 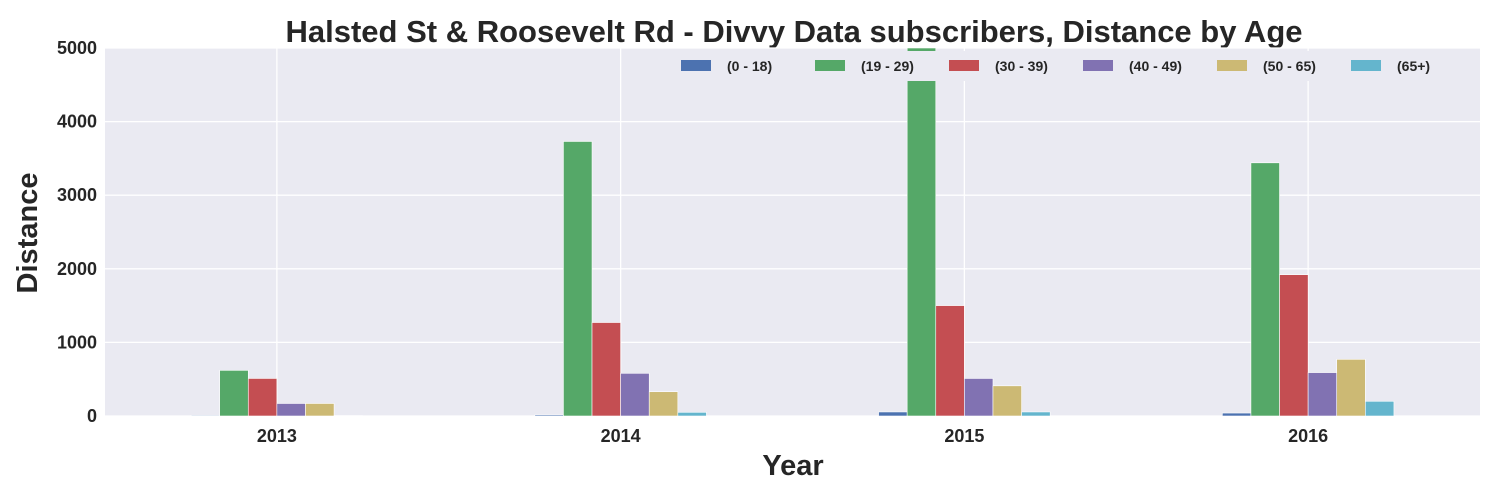 I want to click on legend-box, so click(x=1075, y=66).